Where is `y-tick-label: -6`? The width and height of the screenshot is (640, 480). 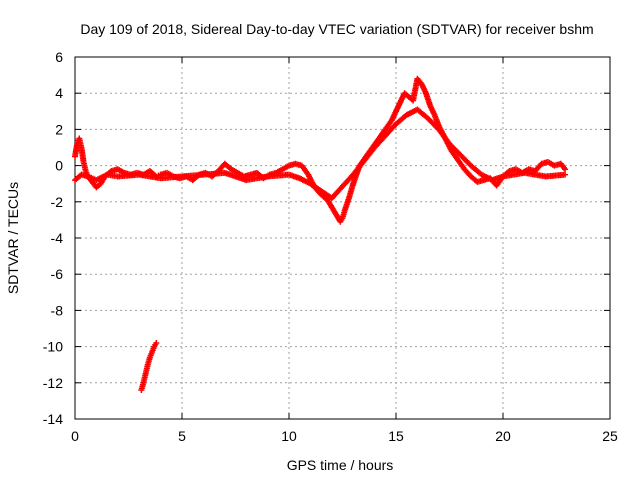
y-tick-label: -6 is located at coordinates (57, 274).